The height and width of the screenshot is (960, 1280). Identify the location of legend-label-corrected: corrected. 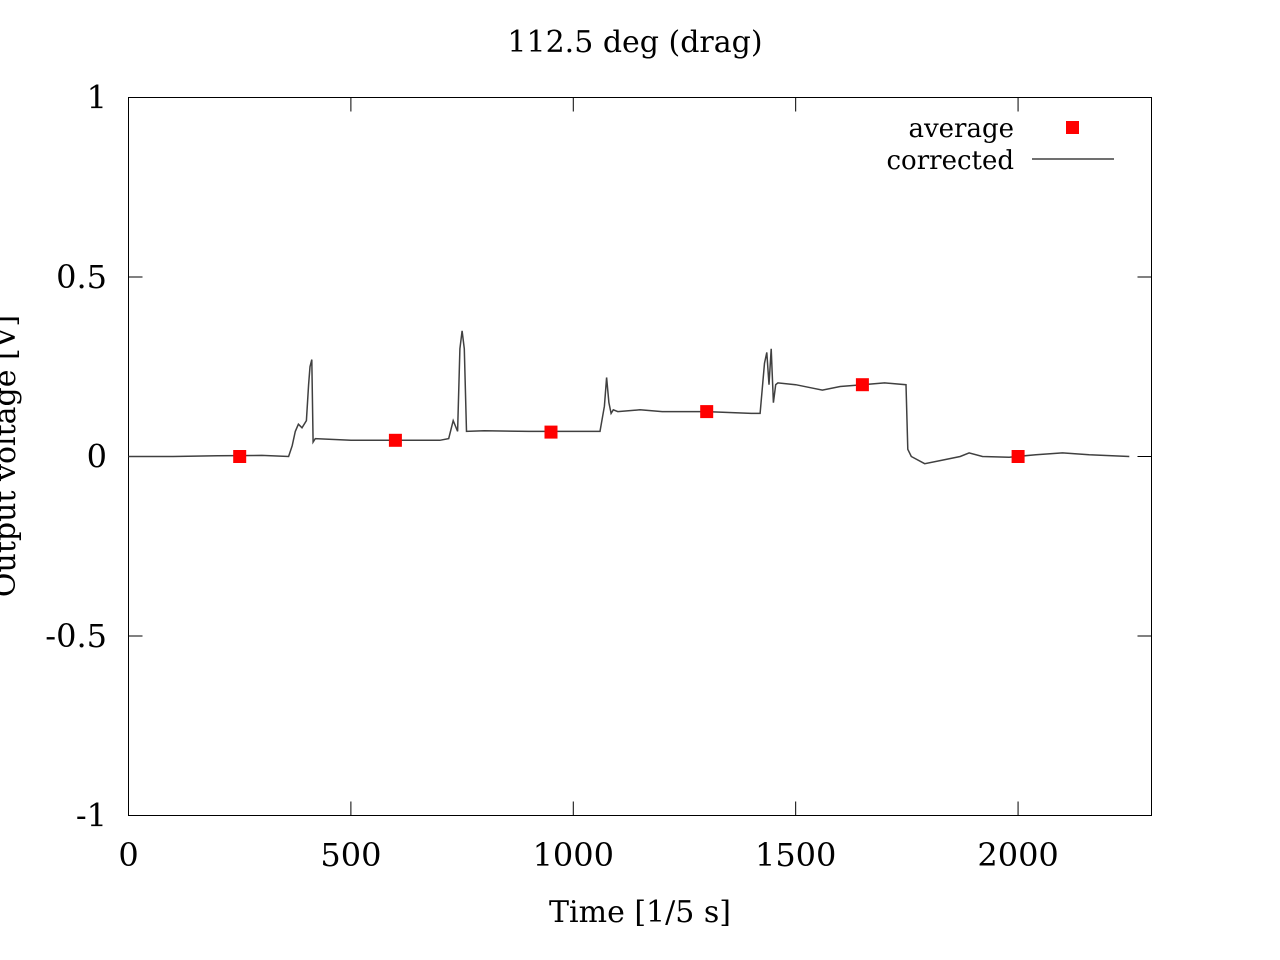
(951, 161).